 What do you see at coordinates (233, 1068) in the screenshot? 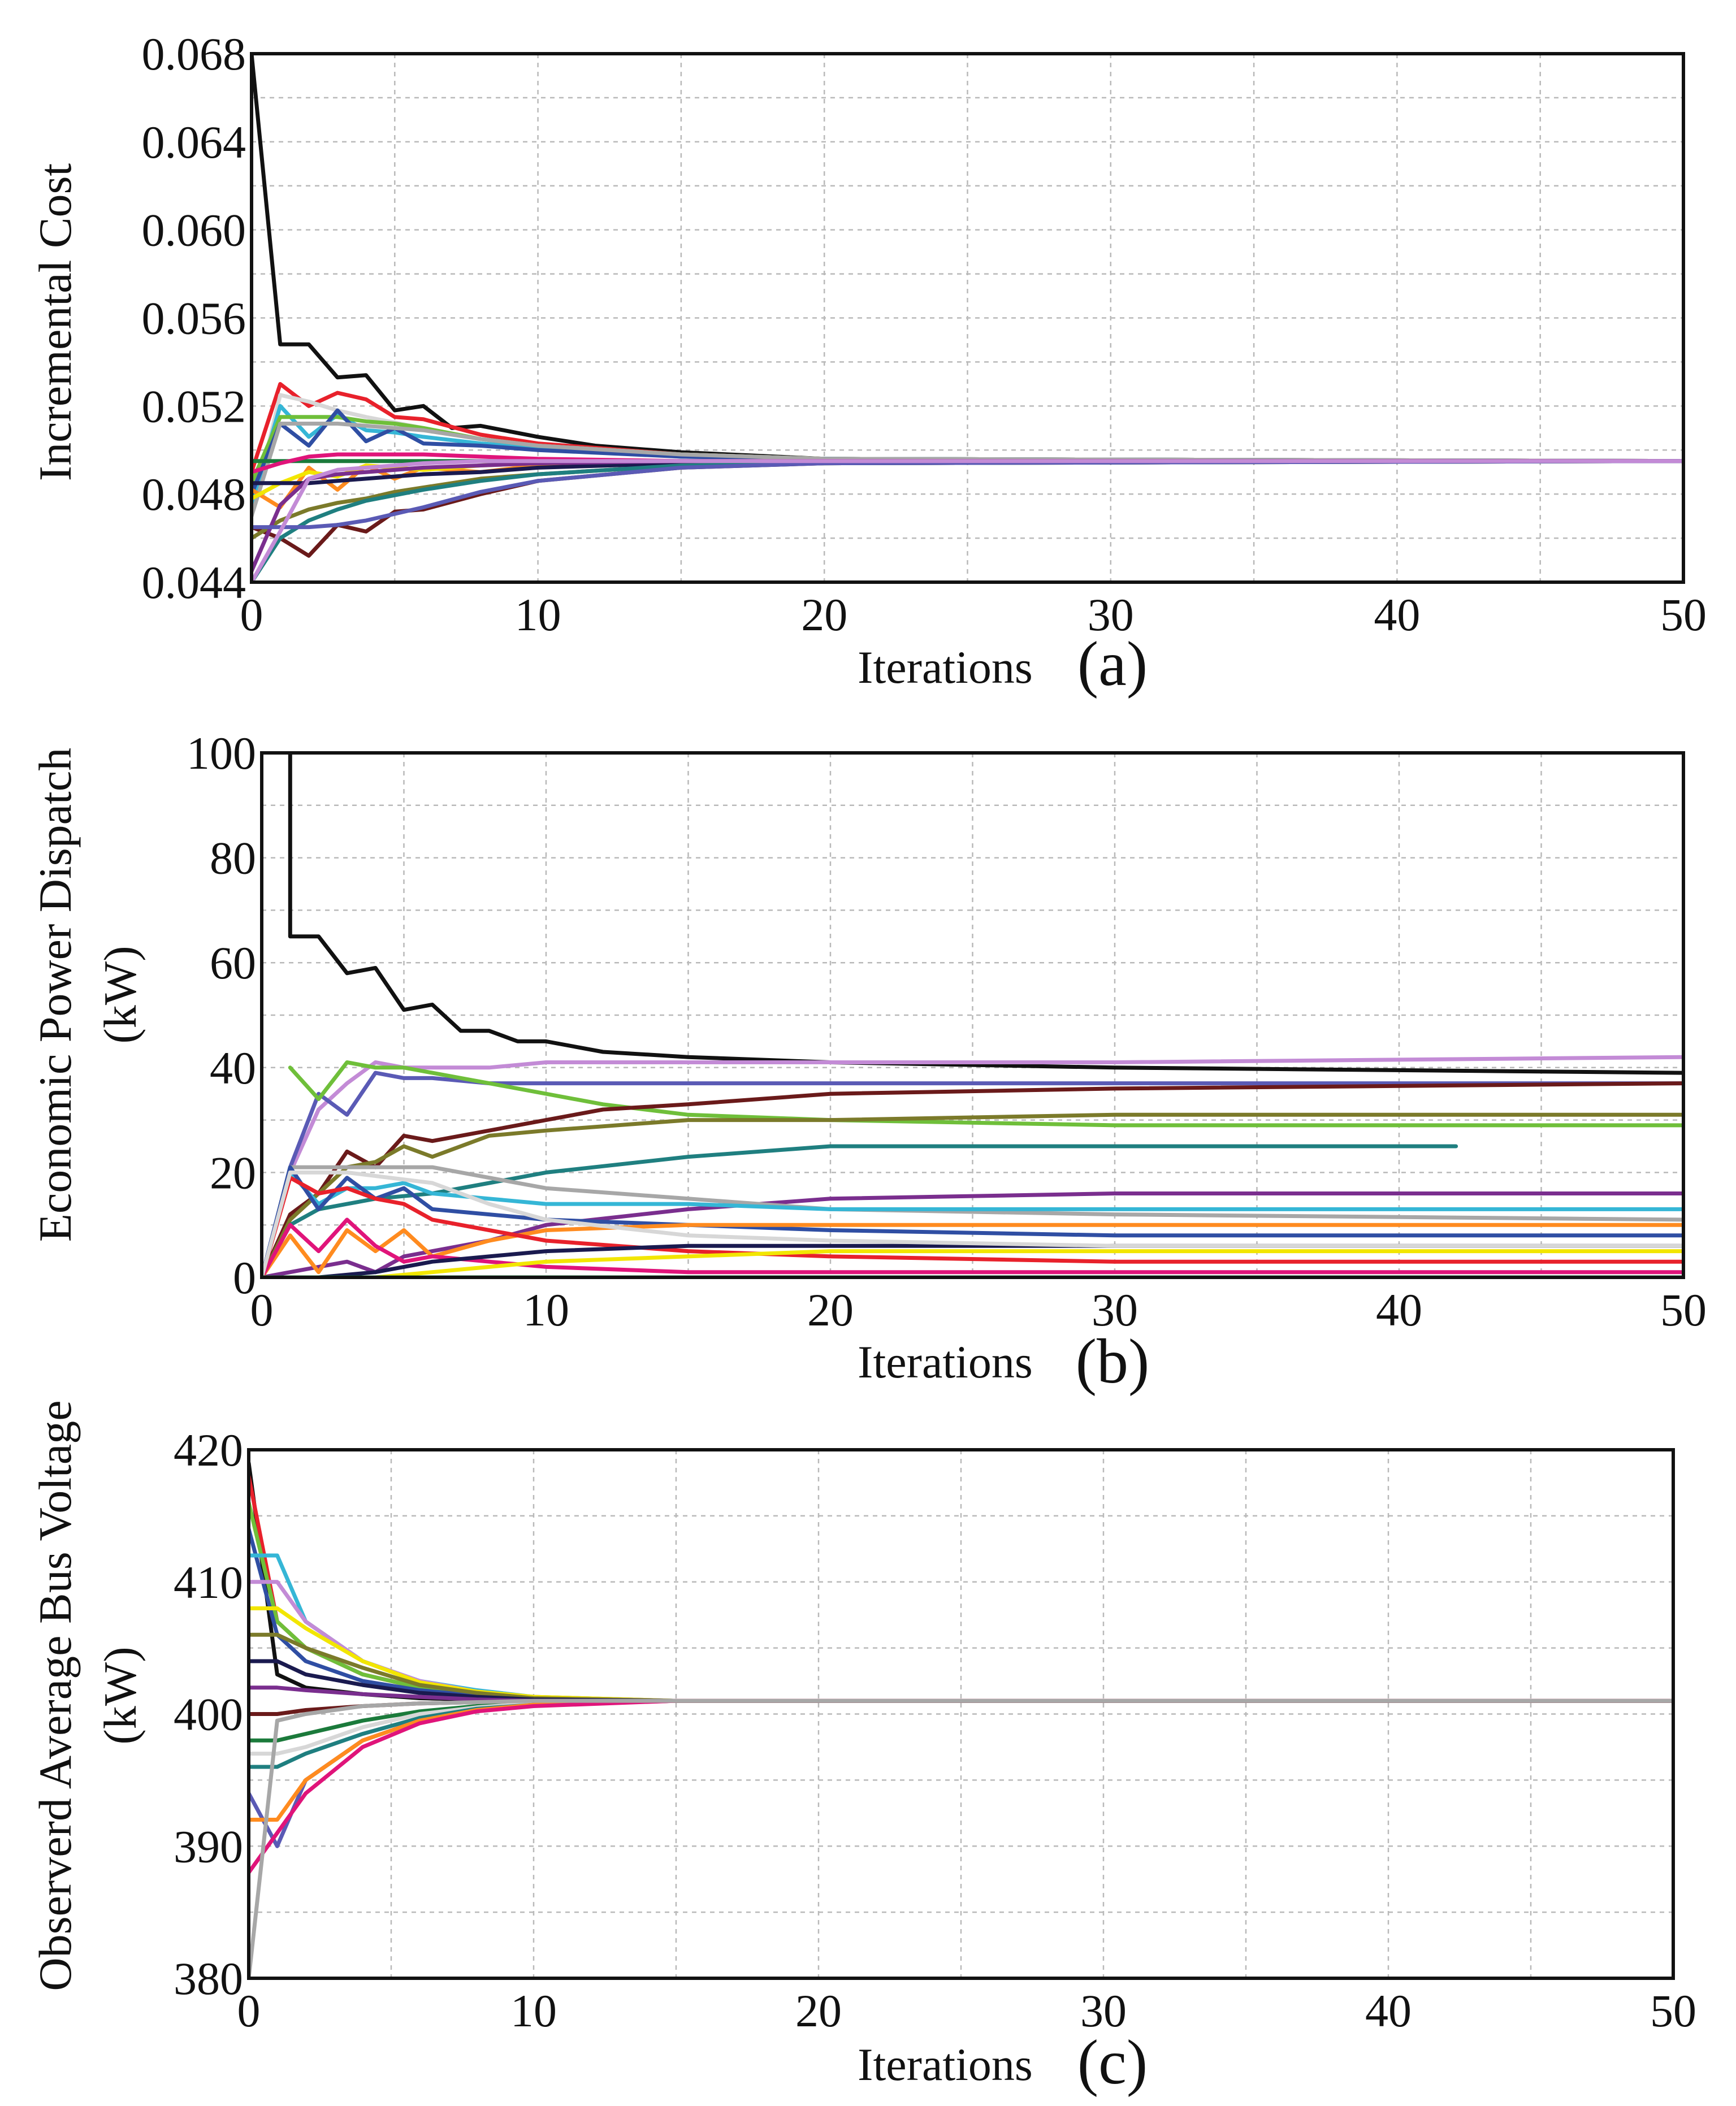
I see `y-tick-label: 40` at bounding box center [233, 1068].